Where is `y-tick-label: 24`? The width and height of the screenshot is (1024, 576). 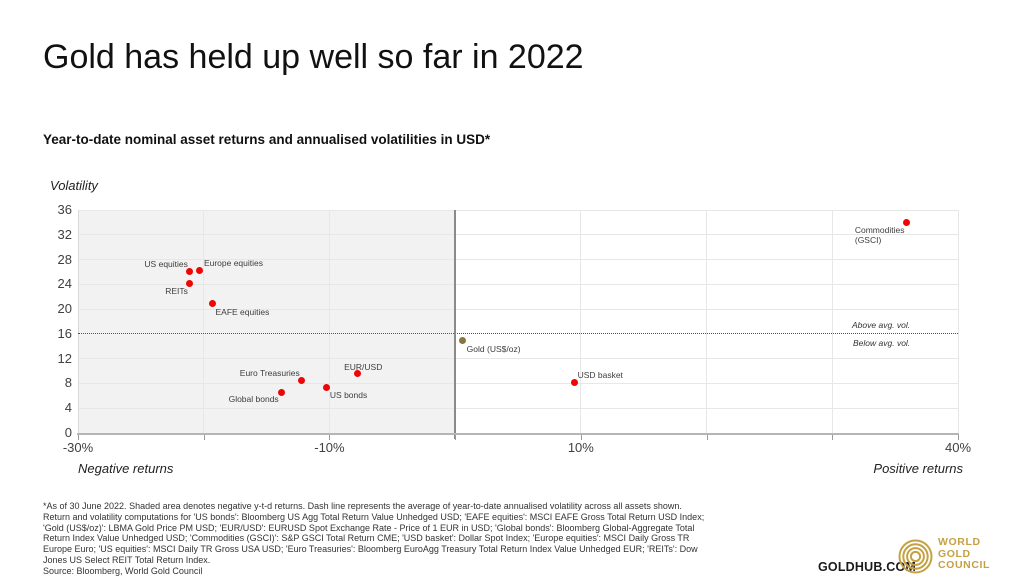 y-tick-label: 24 is located at coordinates (64, 284).